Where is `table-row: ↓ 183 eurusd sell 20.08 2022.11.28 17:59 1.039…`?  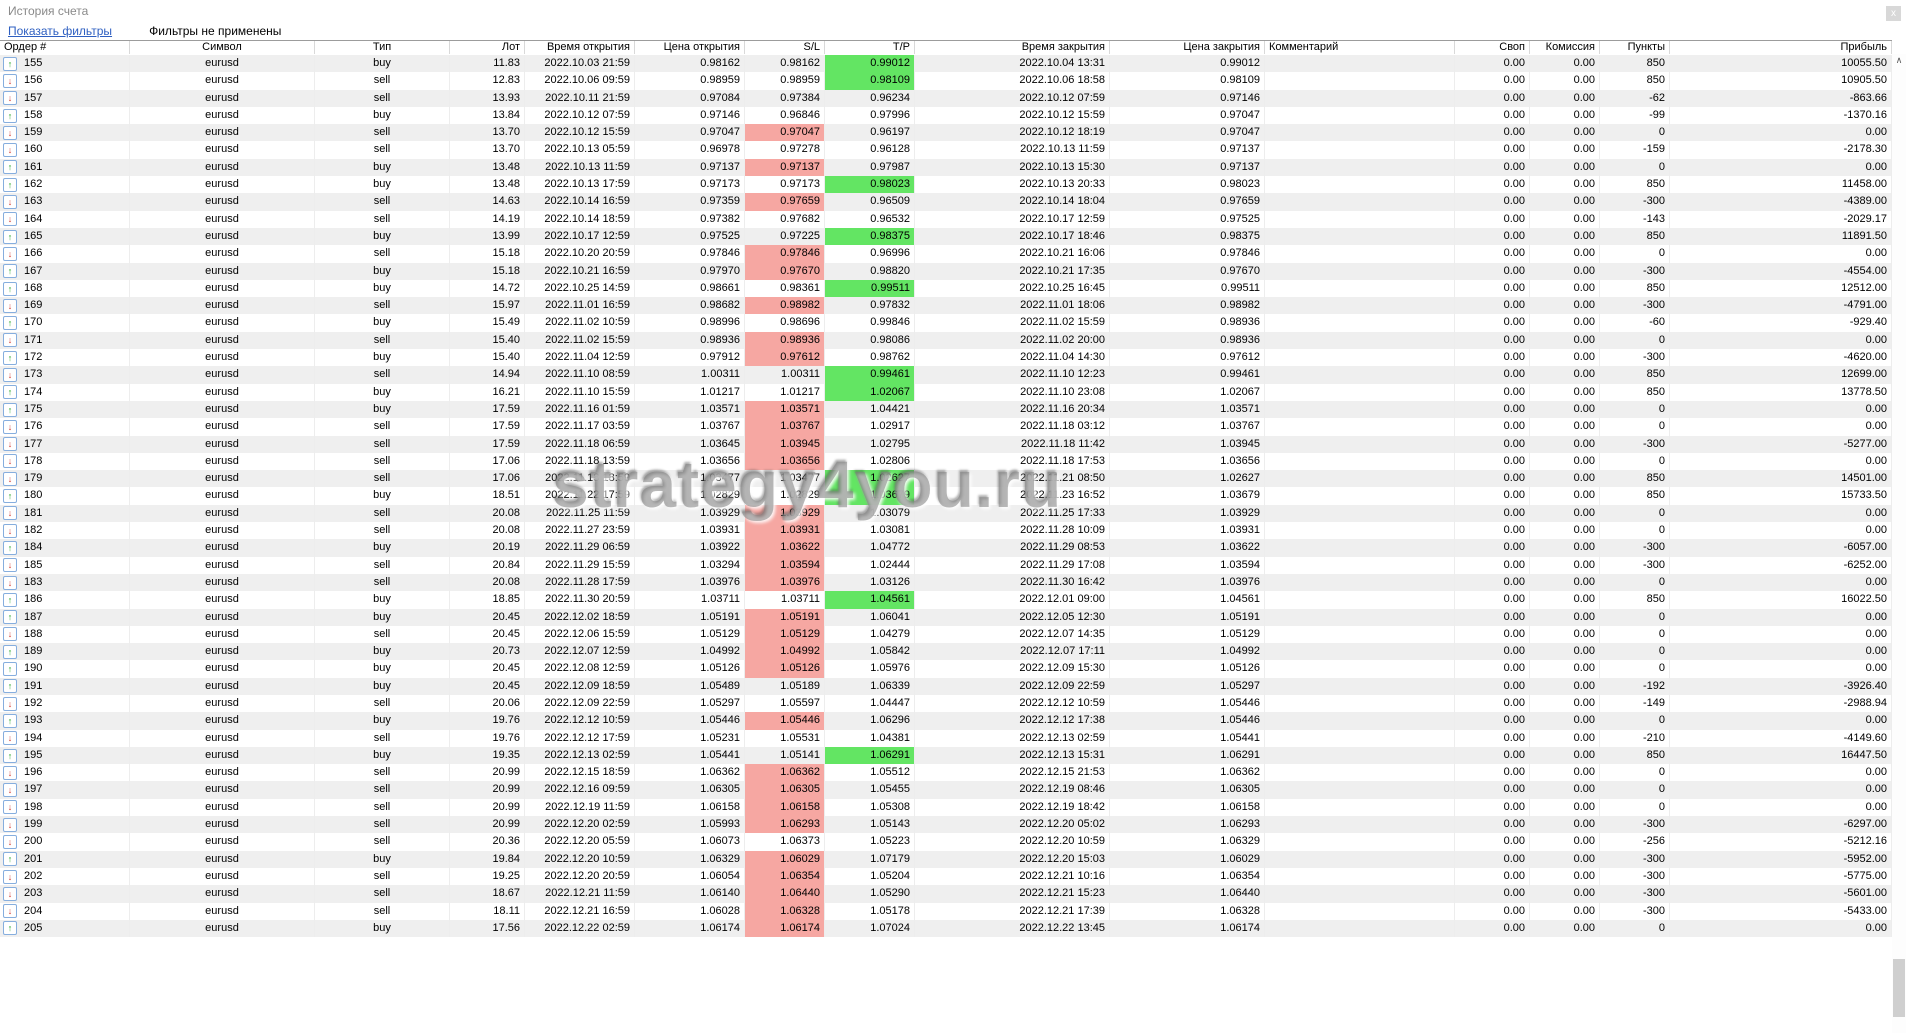
table-row: ↓ 183 eurusd sell 20.08 2022.11.28 17:59 1.039… is located at coordinates (946, 582).